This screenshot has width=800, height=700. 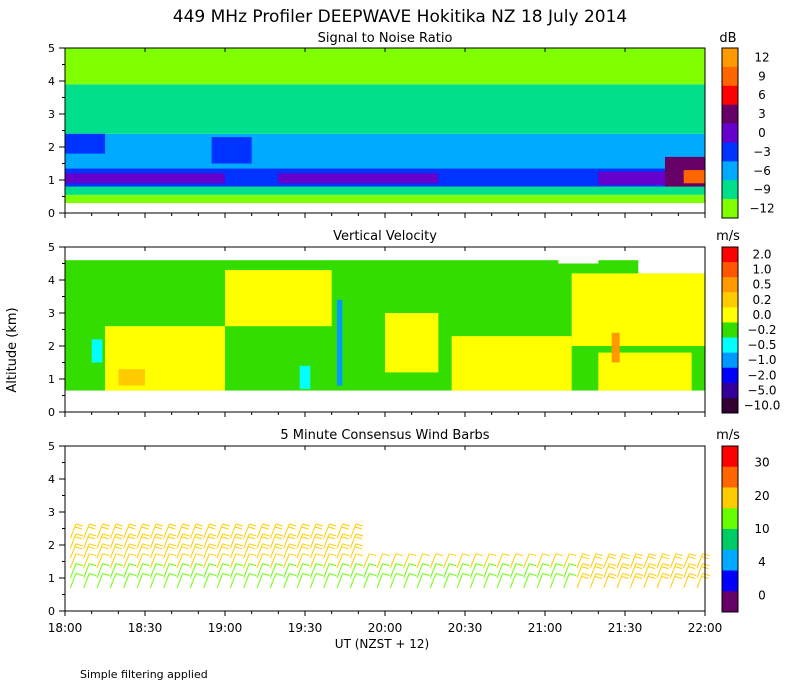 What do you see at coordinates (761, 209) in the screenshot?
I see `snr-colorbar-label: −12` at bounding box center [761, 209].